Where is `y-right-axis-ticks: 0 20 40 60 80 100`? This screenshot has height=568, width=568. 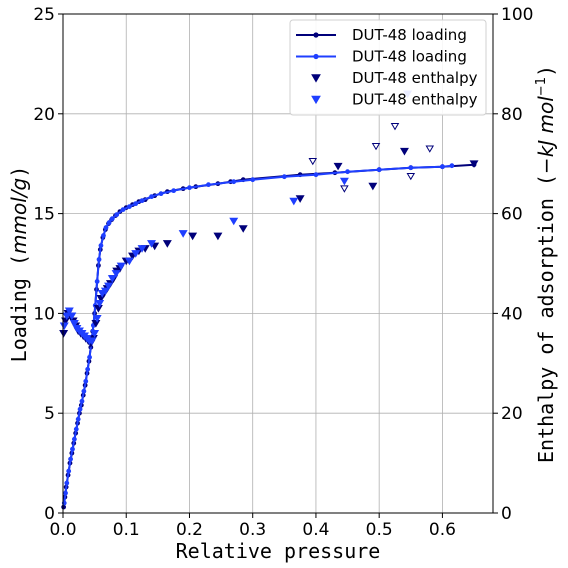 y-right-axis-ticks: 0 20 40 60 80 100 is located at coordinates (513, 264).